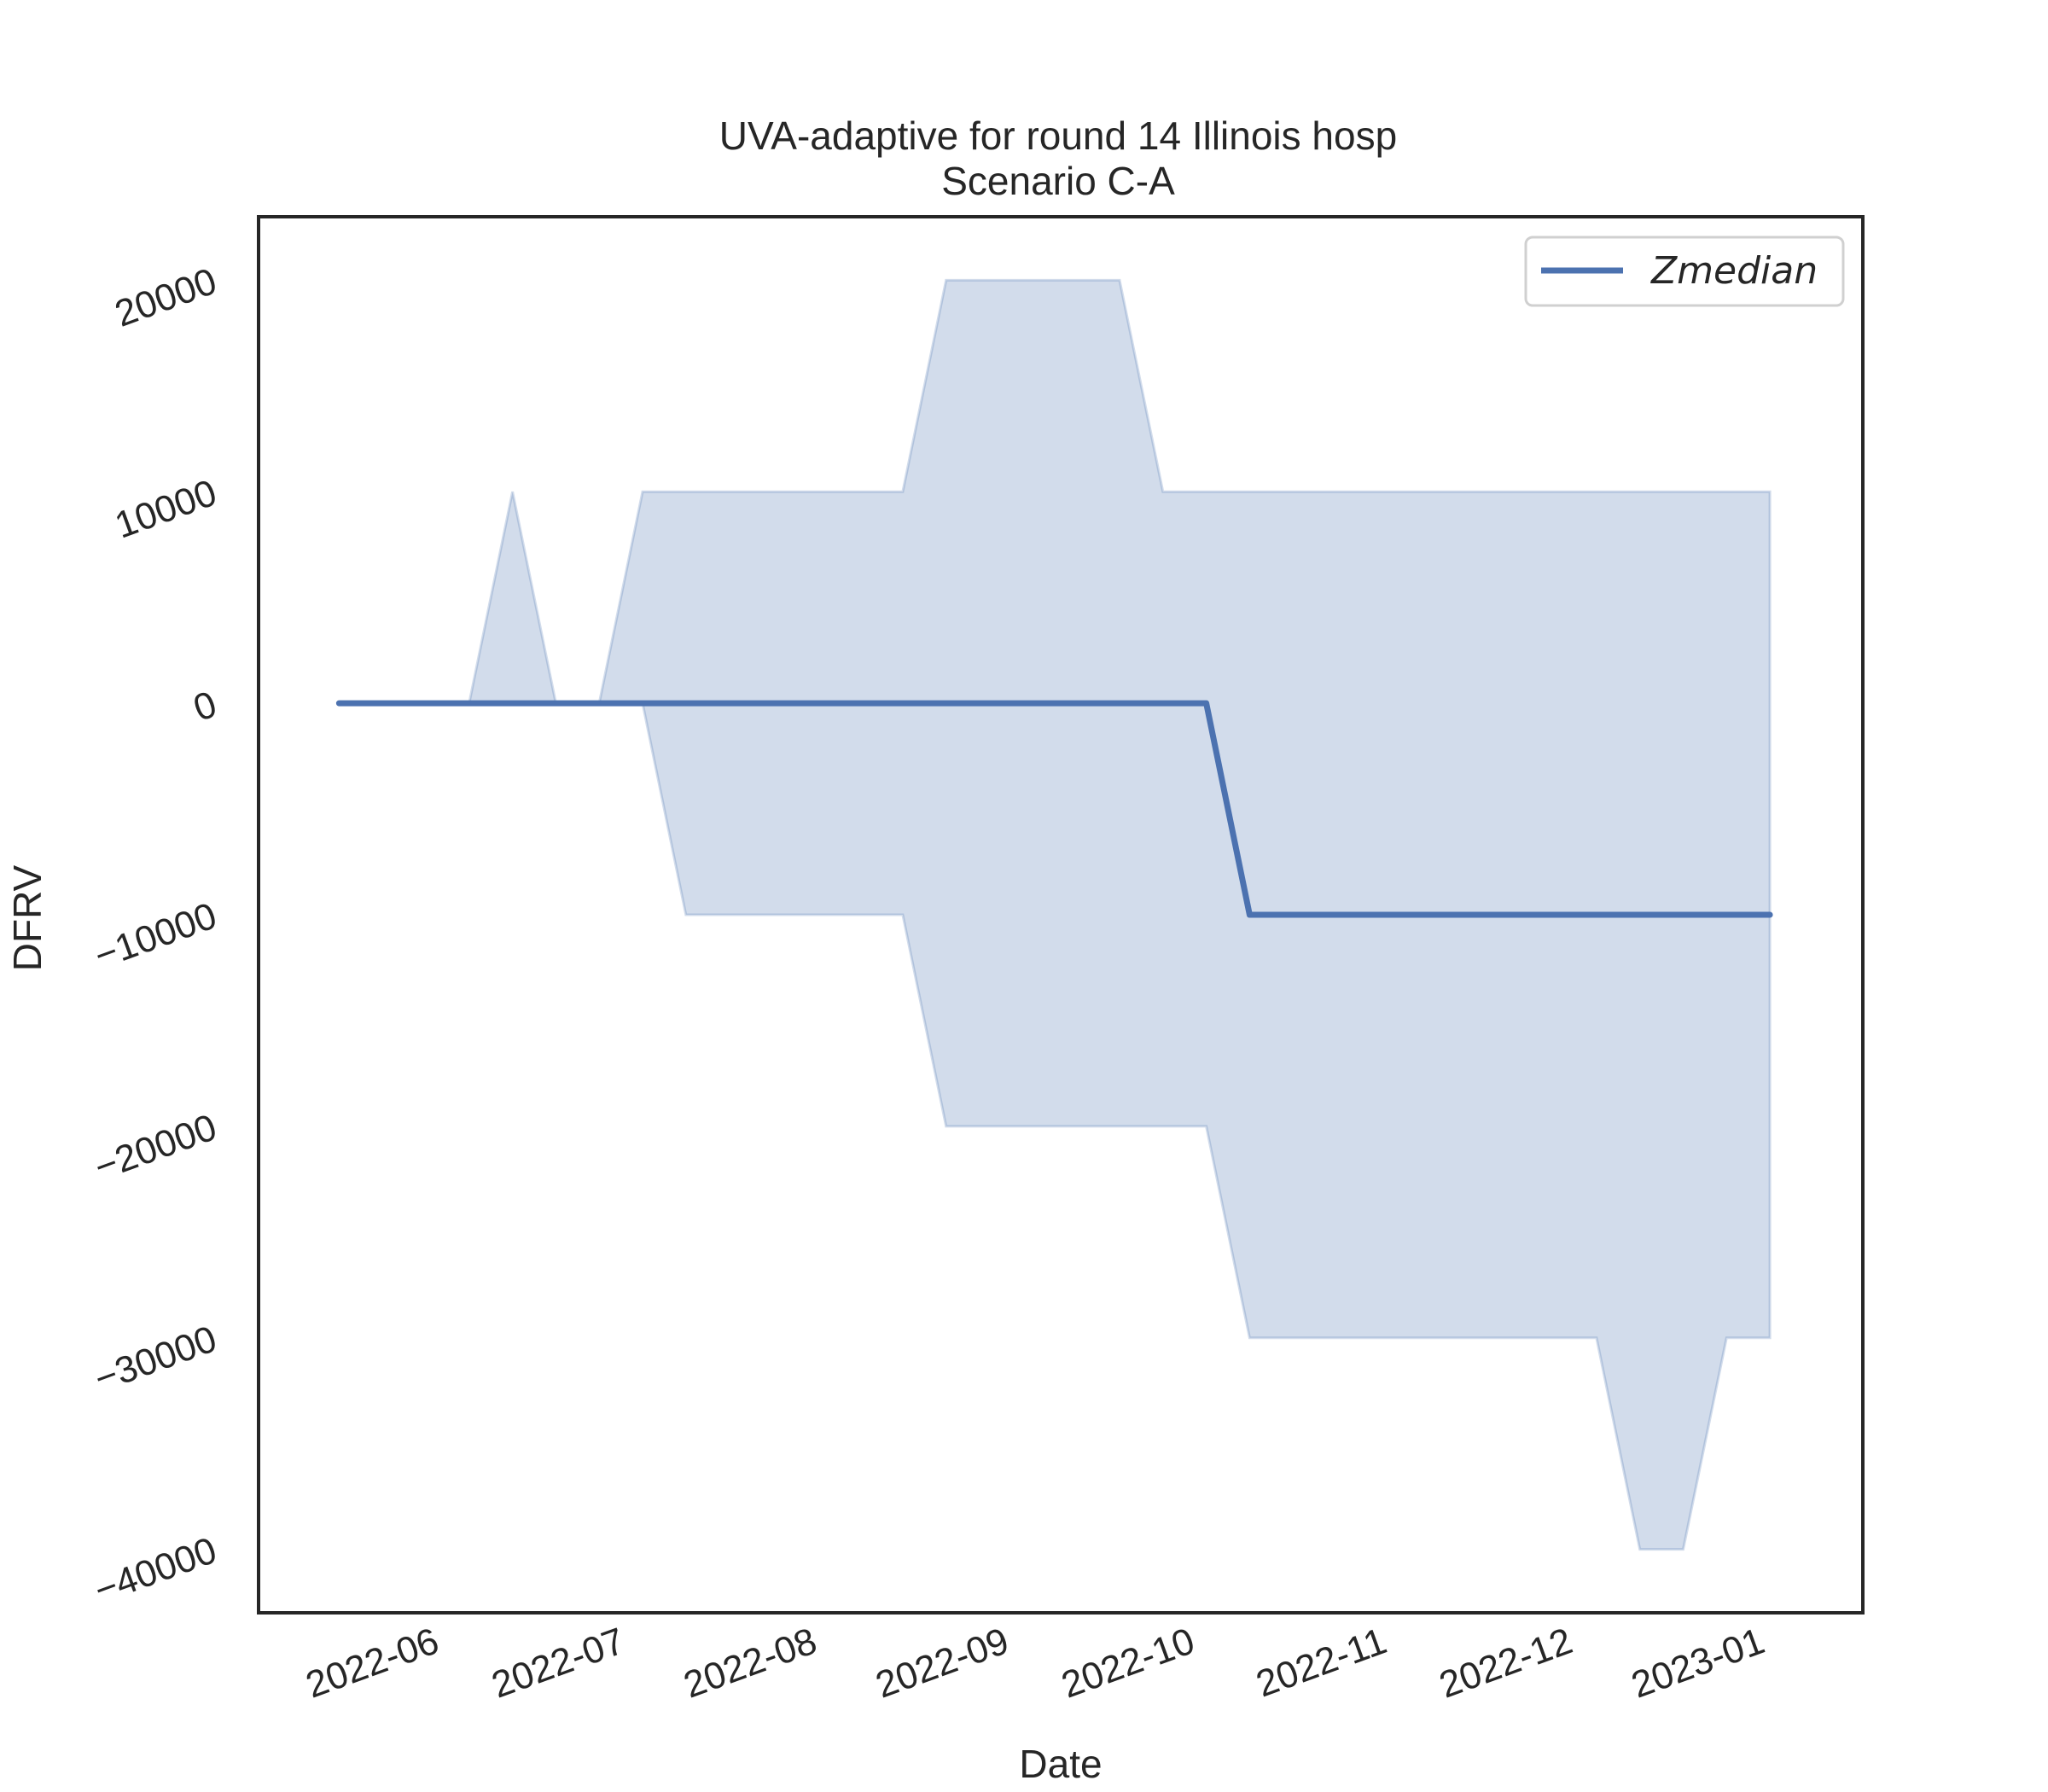  What do you see at coordinates (750, 1663) in the screenshot?
I see `x-tick-label: 2022-08` at bounding box center [750, 1663].